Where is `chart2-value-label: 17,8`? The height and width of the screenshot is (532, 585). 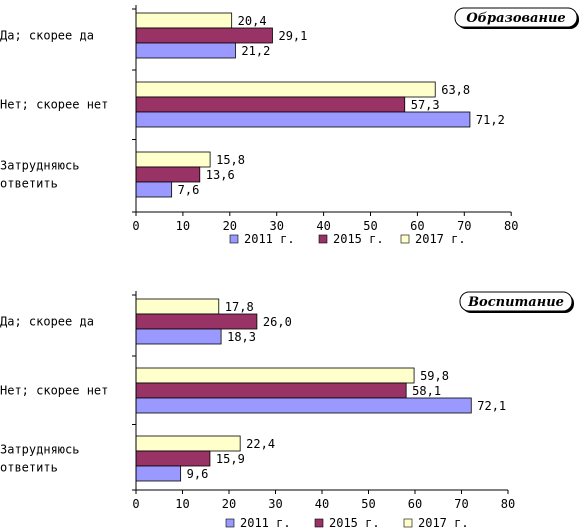
chart2-value-label: 17,8 is located at coordinates (239, 307).